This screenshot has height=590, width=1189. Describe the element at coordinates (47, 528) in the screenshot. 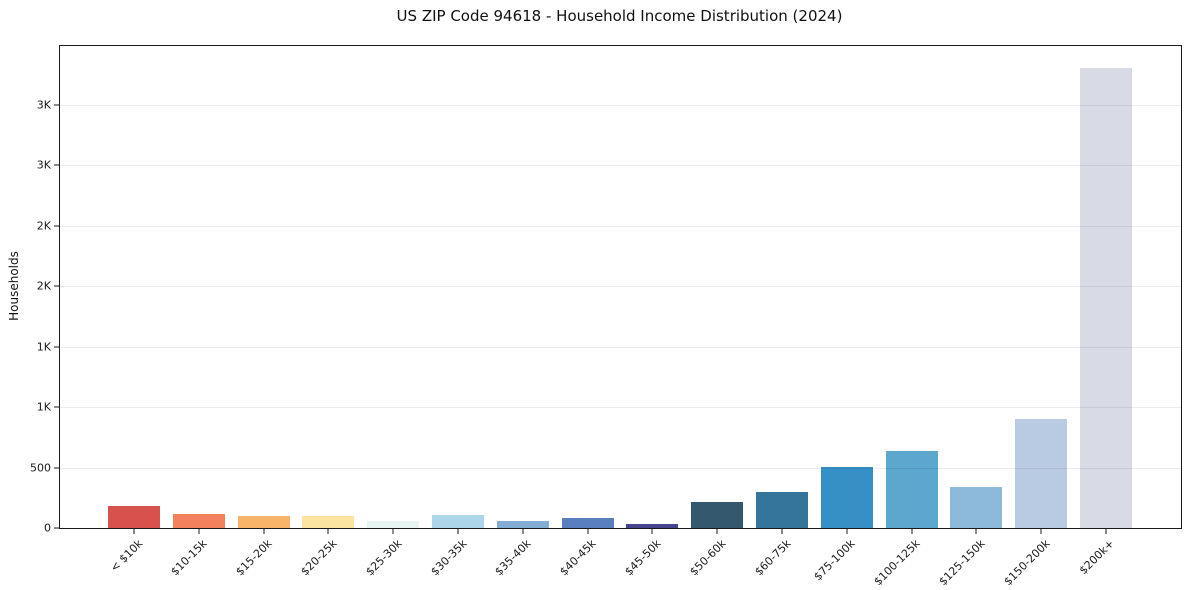

I see `y-tick-label: 0` at that location.